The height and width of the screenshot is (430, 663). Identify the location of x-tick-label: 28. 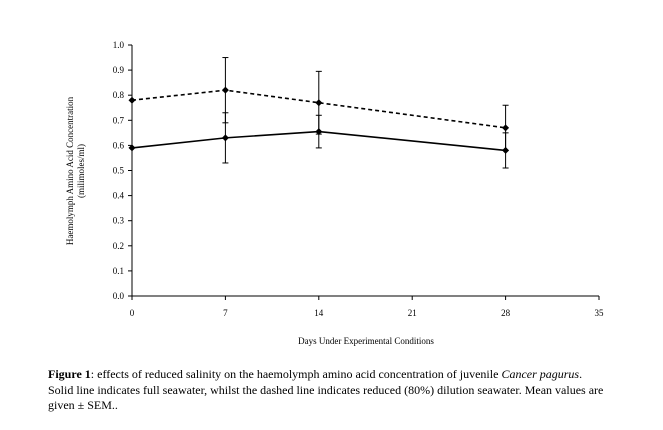
(506, 313).